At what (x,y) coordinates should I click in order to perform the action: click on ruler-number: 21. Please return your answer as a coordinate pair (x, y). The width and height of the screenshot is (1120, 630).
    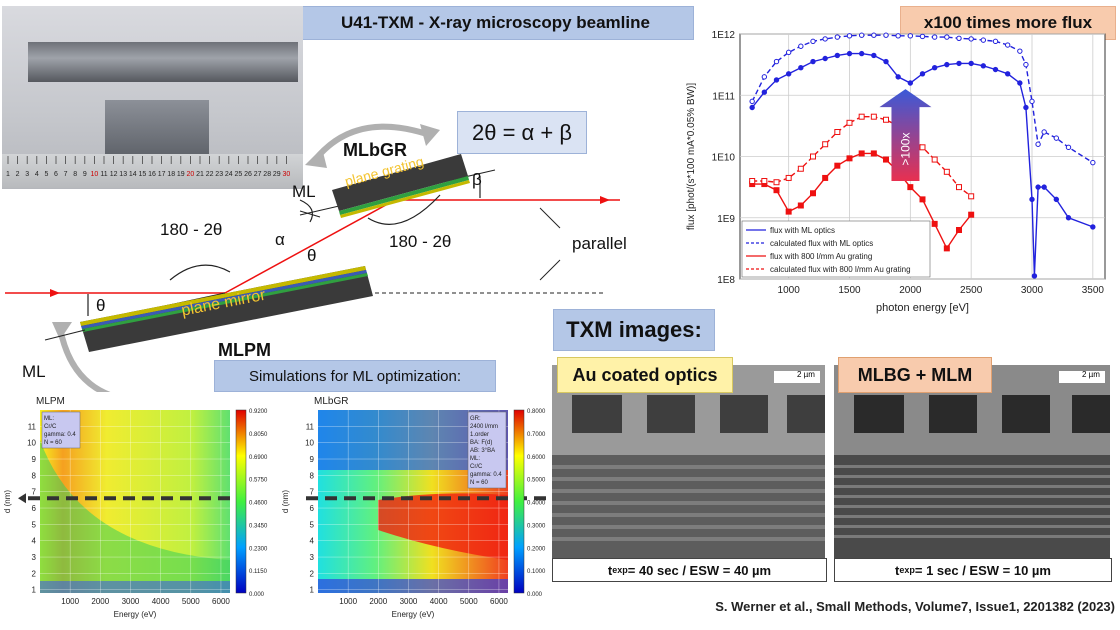
    Looking at the image, I should click on (200, 174).